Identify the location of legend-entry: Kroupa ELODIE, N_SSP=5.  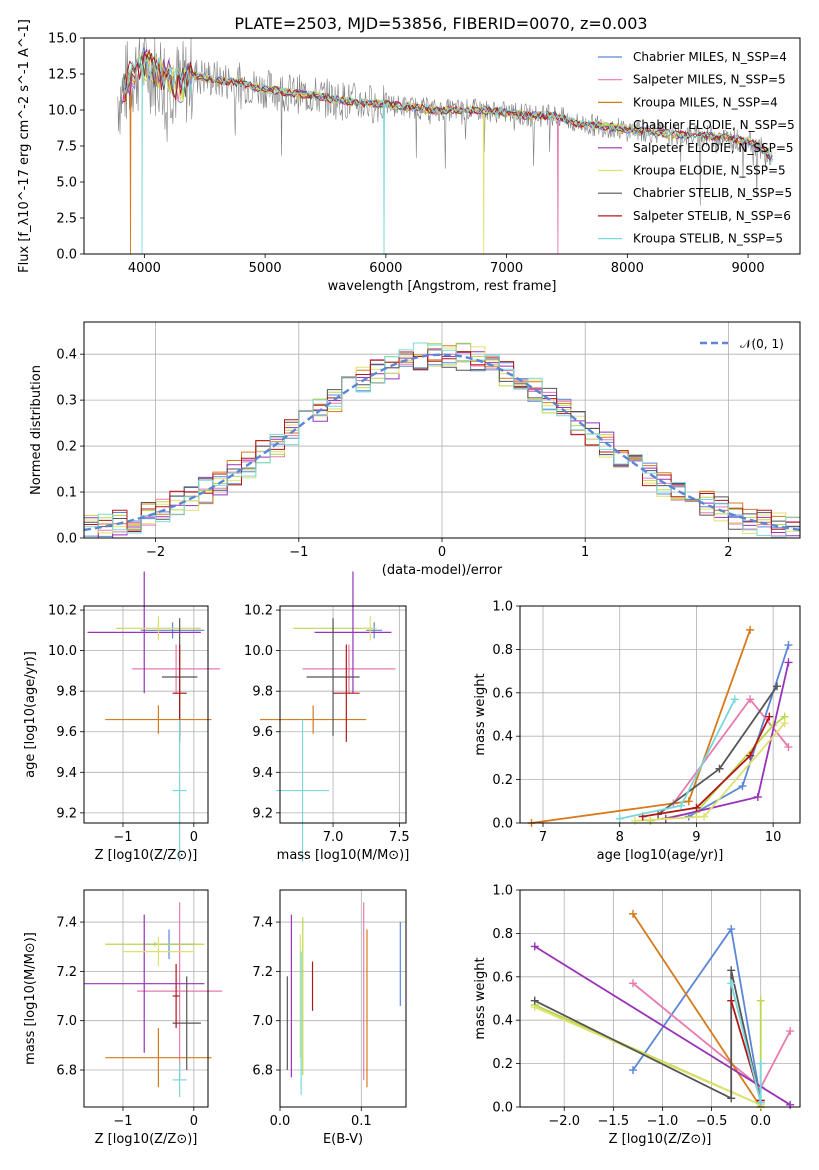
(709, 171).